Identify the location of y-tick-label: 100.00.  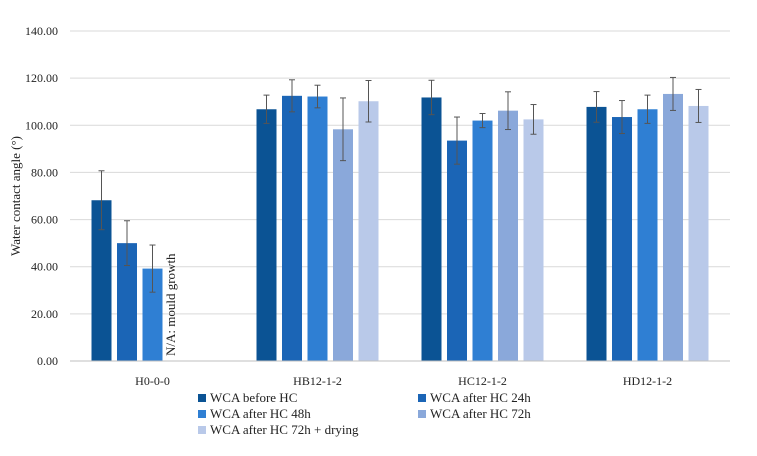
(41, 125).